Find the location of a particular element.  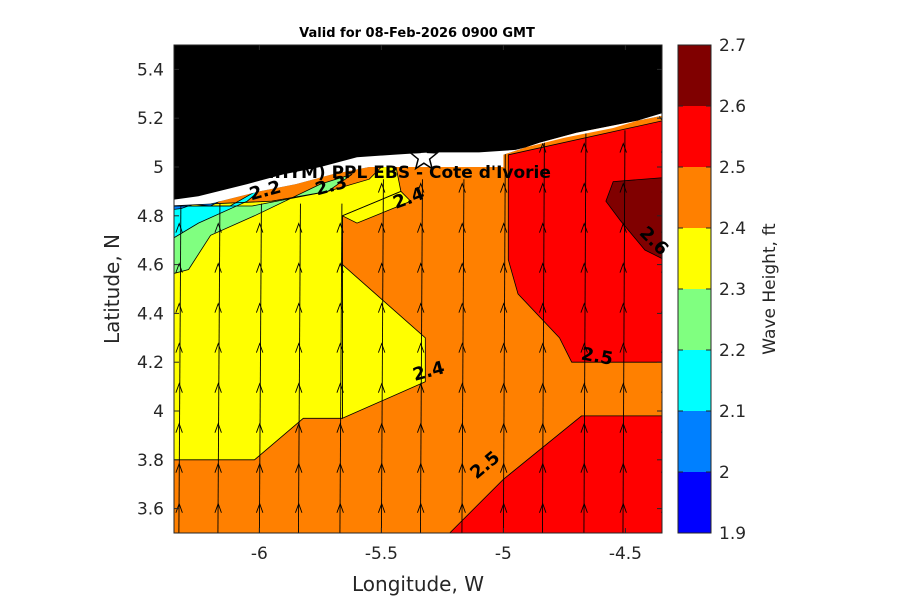

chart-title: Valid for 08-Feb-2026 0900 GMT is located at coordinates (417, 33).